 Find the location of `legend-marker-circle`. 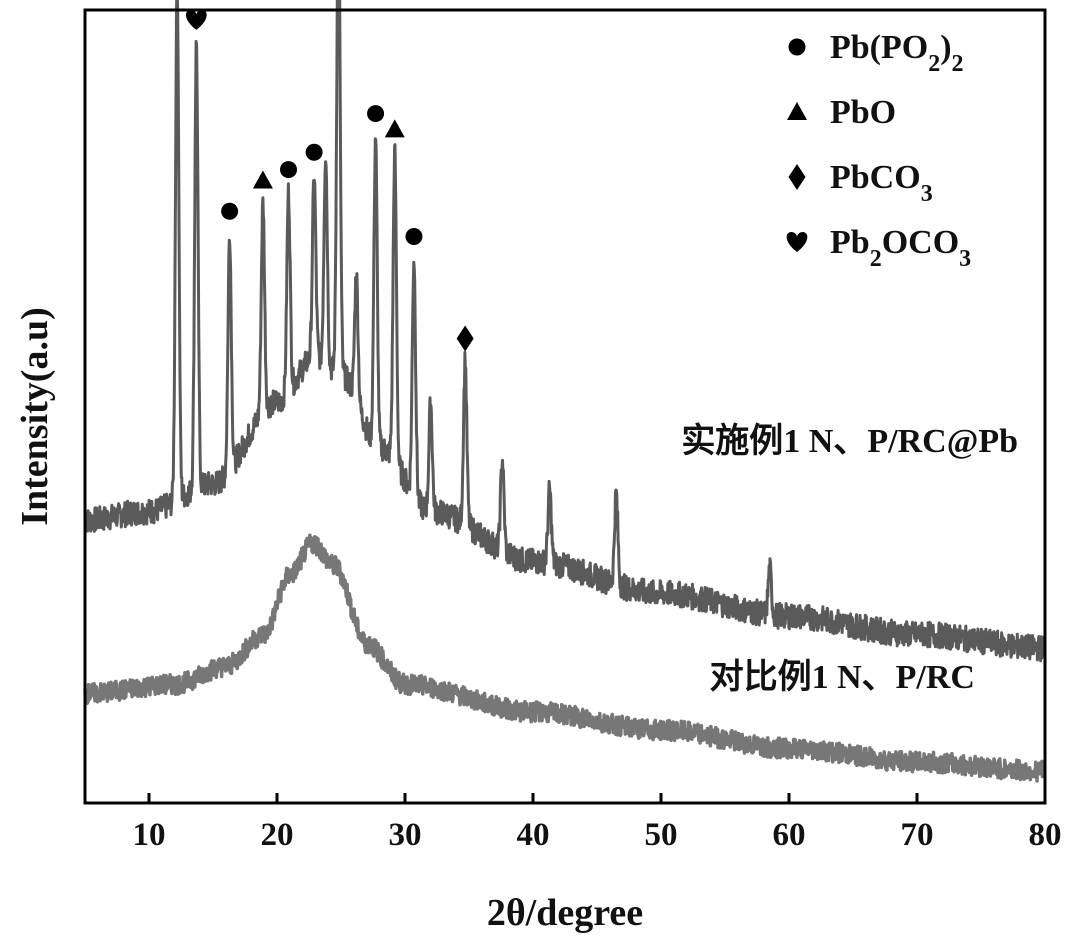

legend-marker-circle is located at coordinates (797, 47).